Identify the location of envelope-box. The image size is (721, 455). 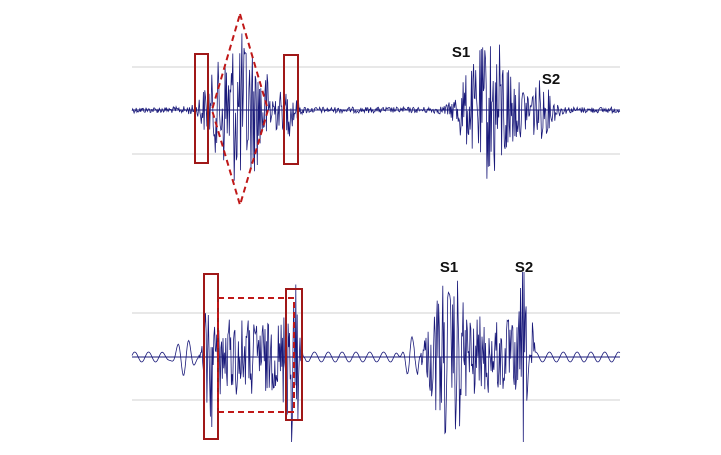
(256, 355).